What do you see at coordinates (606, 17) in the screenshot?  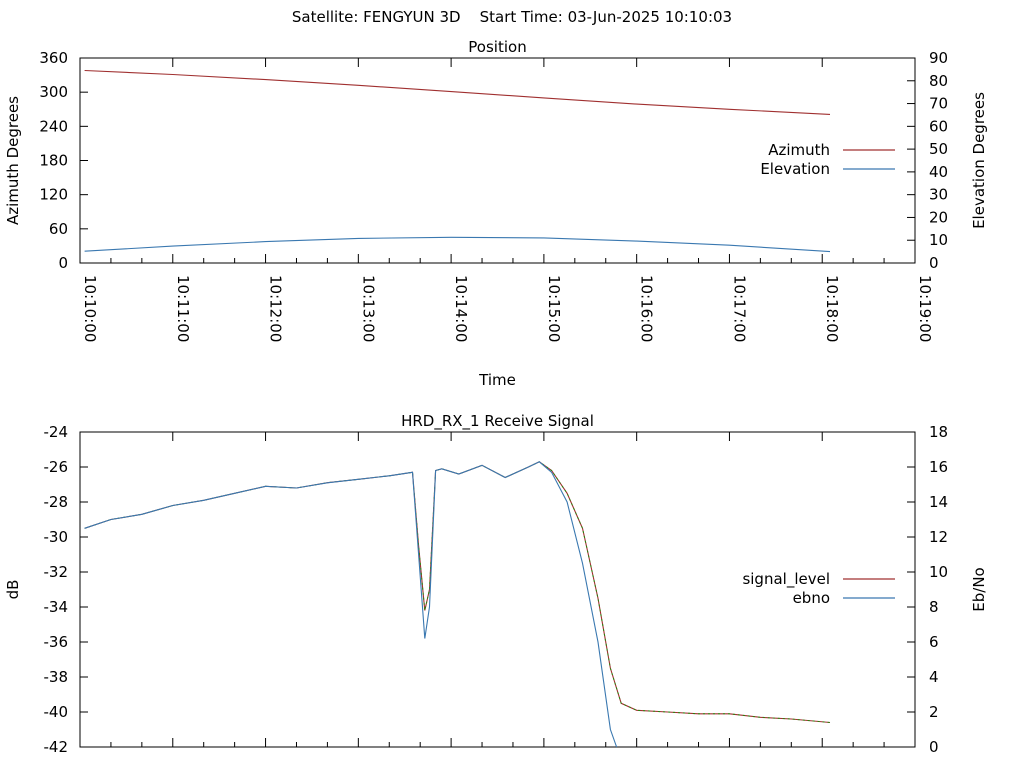 I see `start-time-label: Start Time: 03-Jun-2025 10:10:03` at bounding box center [606, 17].